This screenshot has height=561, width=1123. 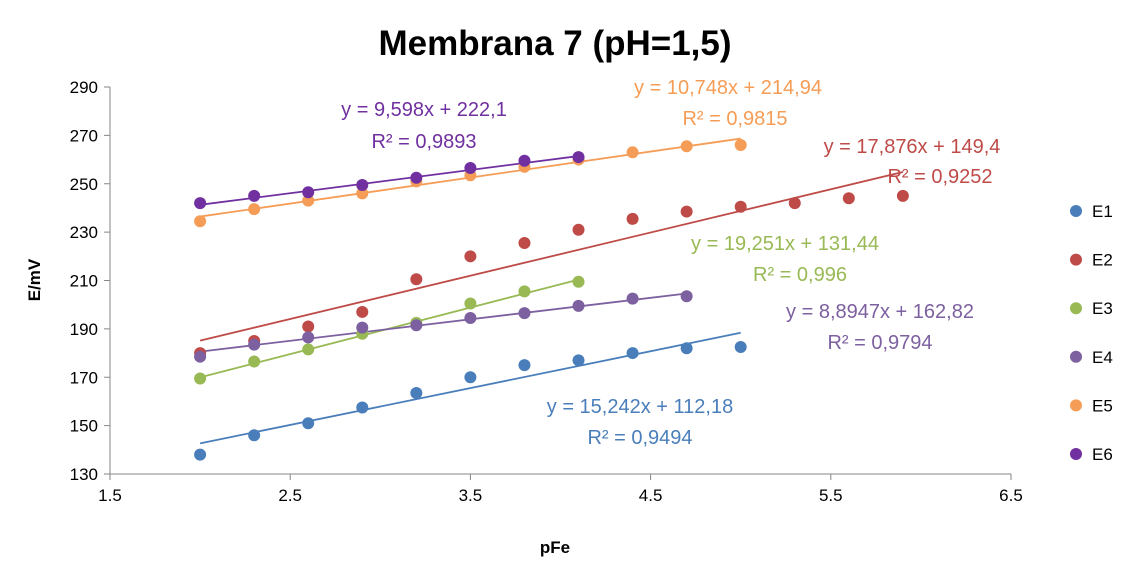 I want to click on x-tick-label: 1.5, so click(x=110, y=495).